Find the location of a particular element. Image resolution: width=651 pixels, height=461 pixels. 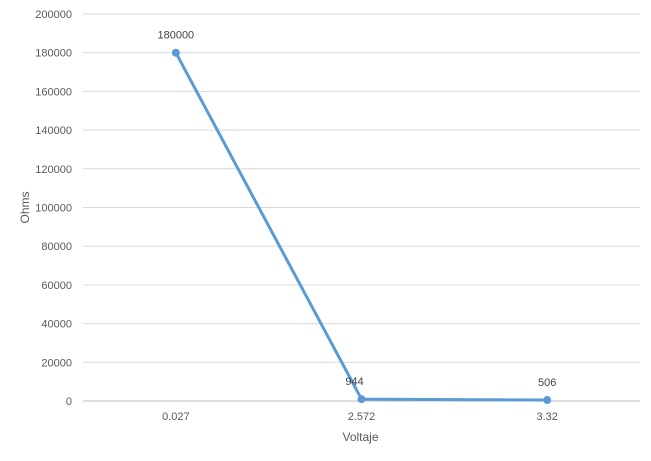

y-tick-label: 160000 is located at coordinates (53, 92).